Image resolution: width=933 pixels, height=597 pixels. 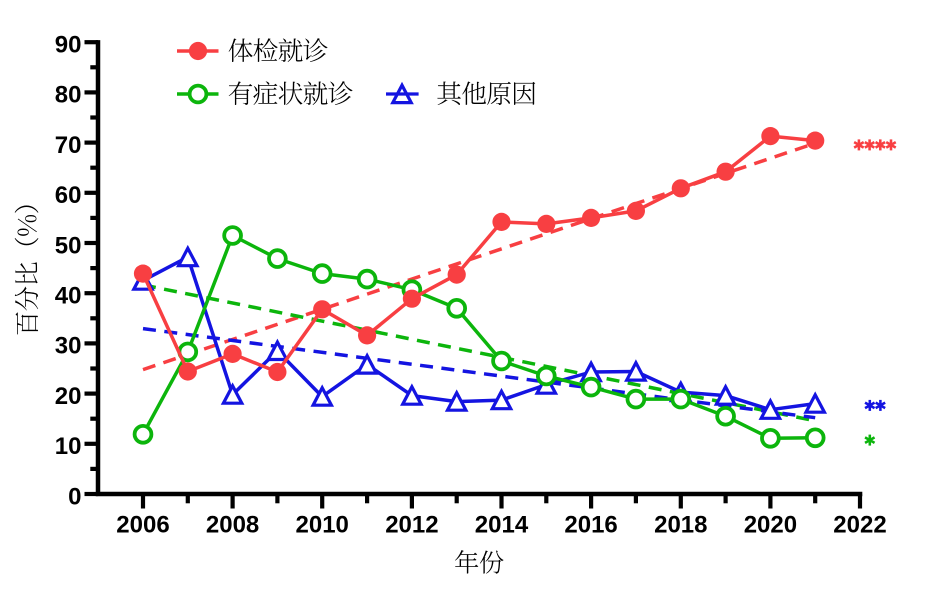 What do you see at coordinates (770, 525) in the screenshot?
I see `svg-text: 2020` at bounding box center [770, 525].